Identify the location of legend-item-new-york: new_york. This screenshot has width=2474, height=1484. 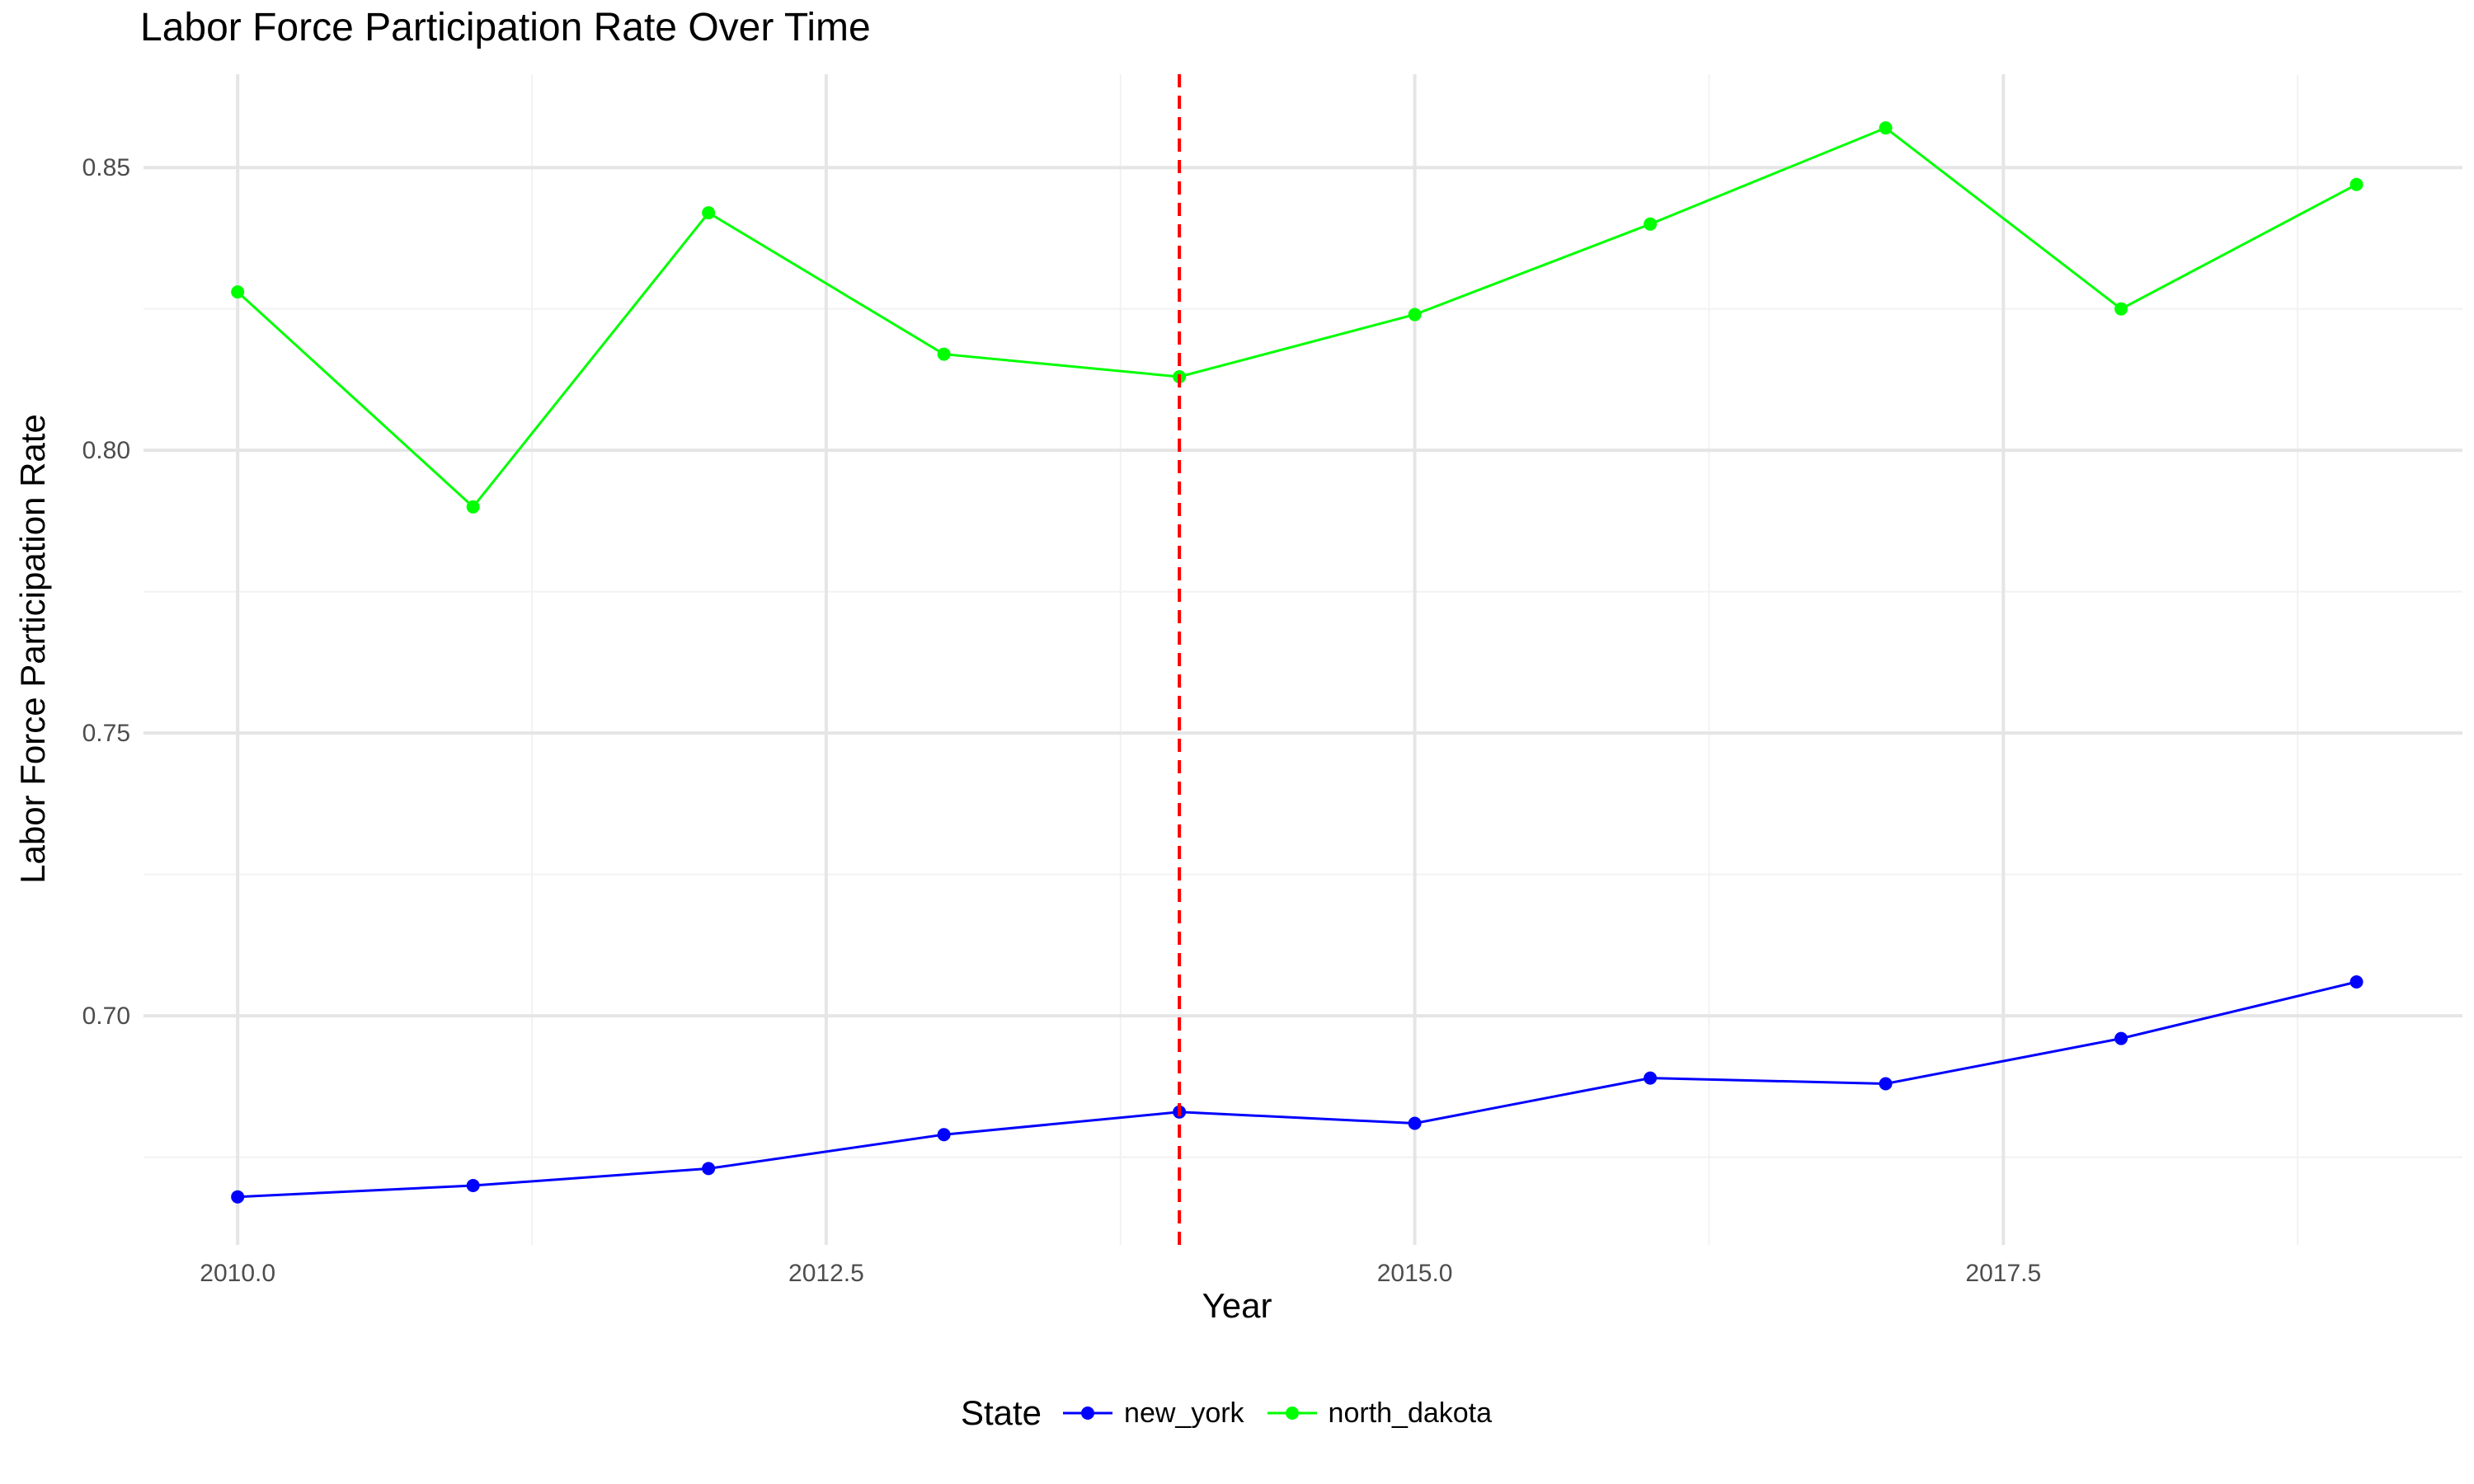
(1152, 1413).